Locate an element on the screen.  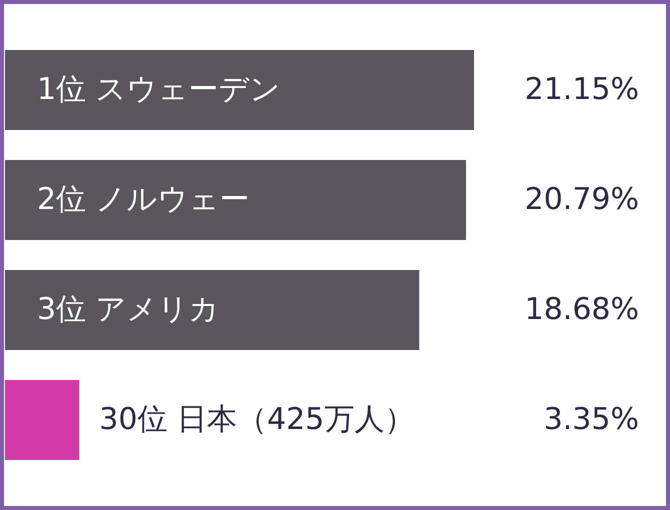
data-label: 18.68% is located at coordinates (581, 310).